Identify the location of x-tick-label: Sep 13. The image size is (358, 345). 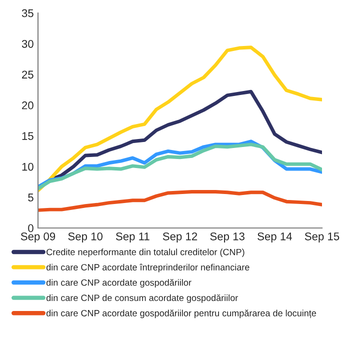
(227, 237).